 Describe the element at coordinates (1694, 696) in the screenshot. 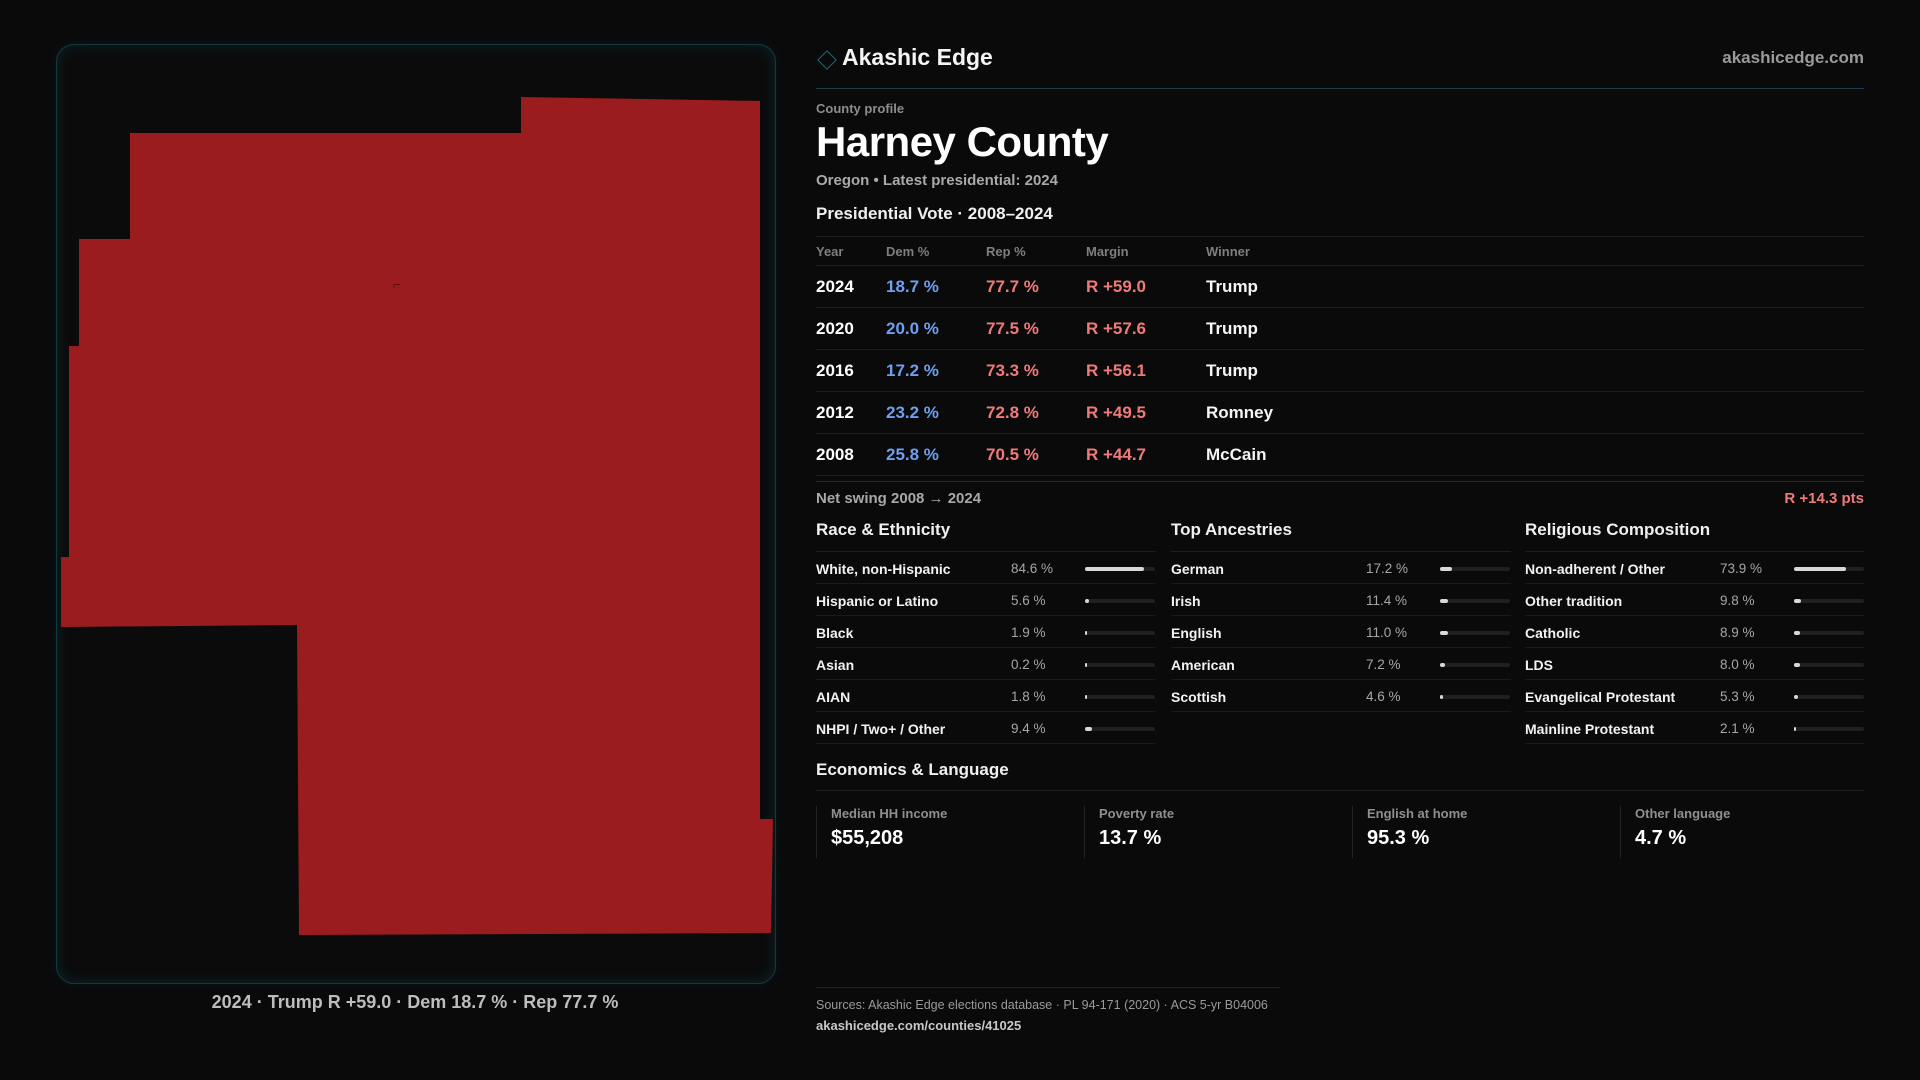

I see `stat-row: Evangelical Protestant 5.3 %` at that location.